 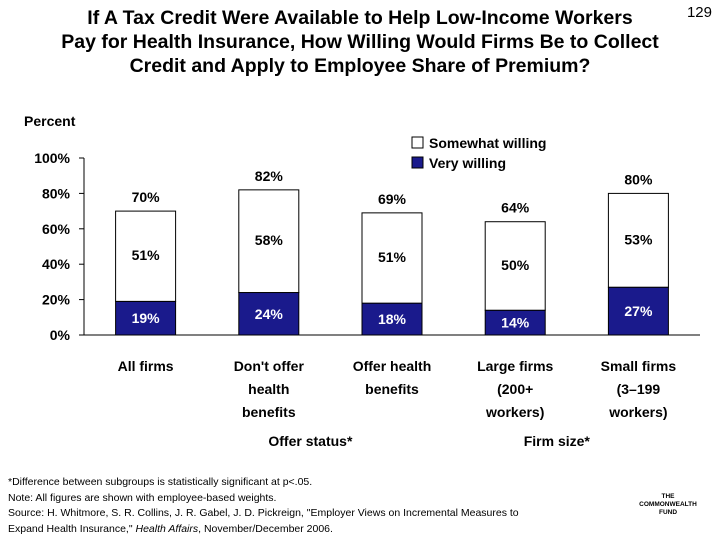 What do you see at coordinates (60, 335) in the screenshot?
I see `y-tick-label: 0%` at bounding box center [60, 335].